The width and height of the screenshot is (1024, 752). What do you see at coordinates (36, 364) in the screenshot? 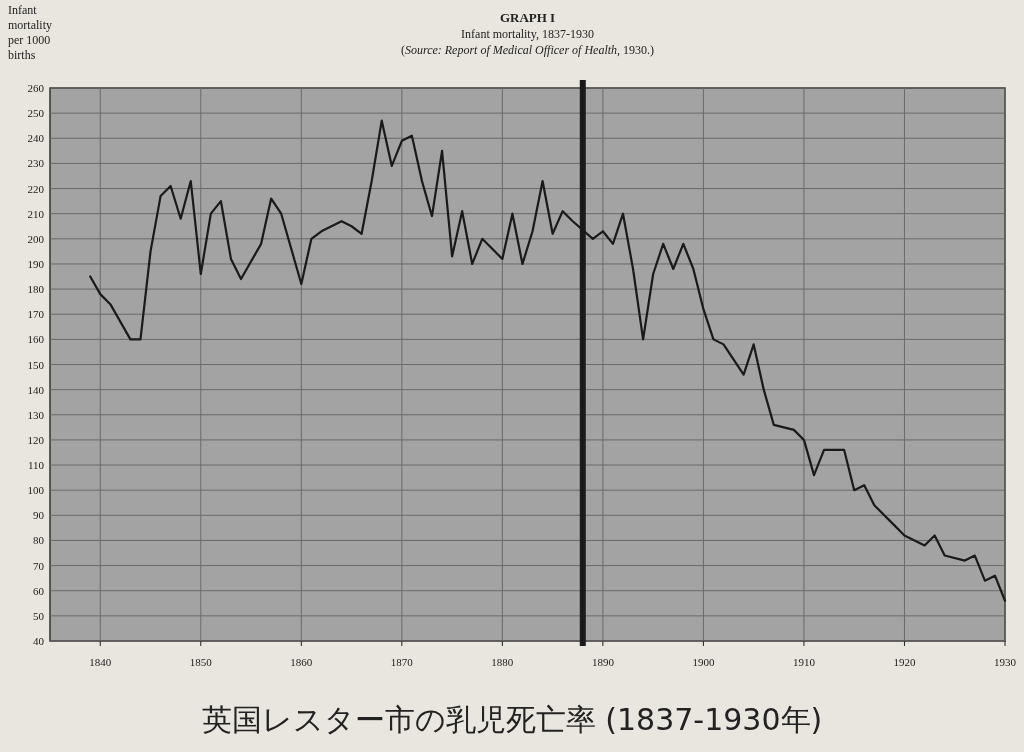
I see `y-tick-label: 150` at bounding box center [36, 364].